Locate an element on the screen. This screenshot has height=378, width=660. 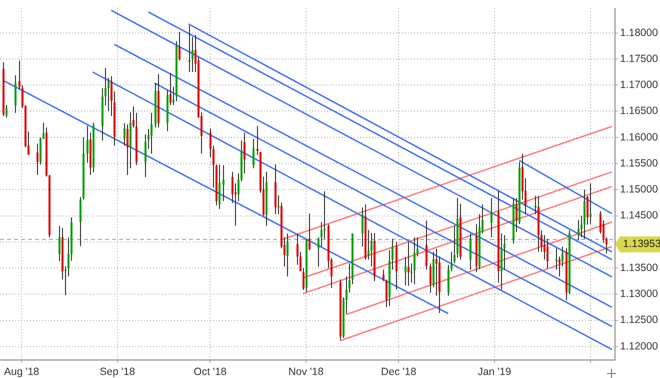
x-tick-label: Sep '18 is located at coordinates (118, 372).